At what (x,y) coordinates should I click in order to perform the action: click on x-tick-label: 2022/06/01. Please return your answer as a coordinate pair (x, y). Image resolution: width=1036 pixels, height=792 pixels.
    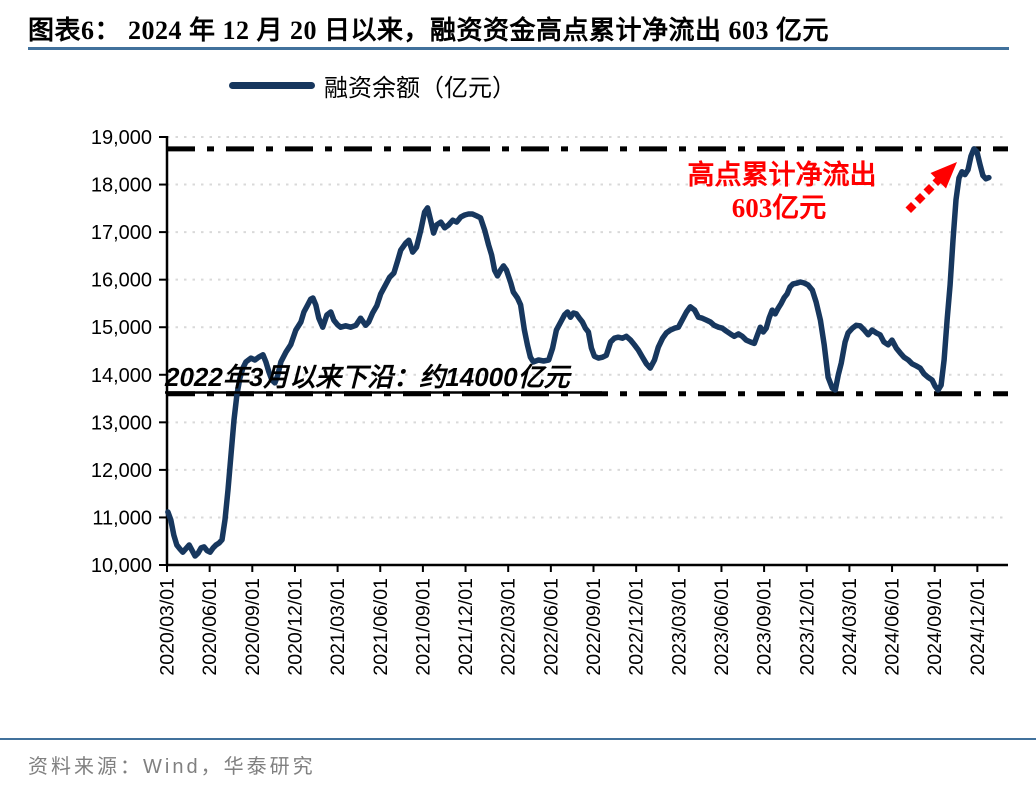
    Looking at the image, I should click on (551, 627).